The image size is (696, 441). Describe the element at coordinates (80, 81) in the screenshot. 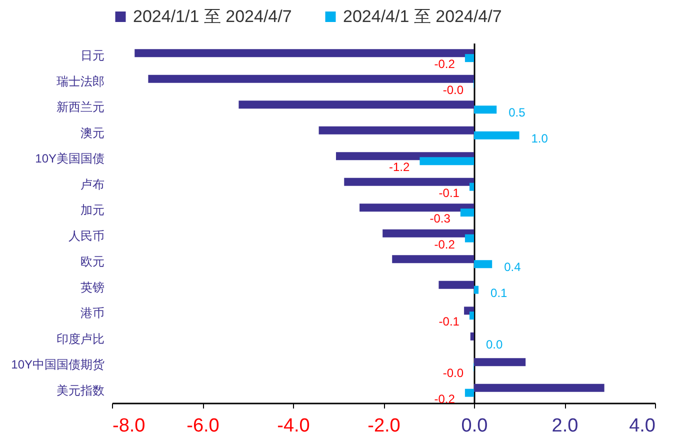

I see `y-tick-label: 瑞士法郎` at that location.